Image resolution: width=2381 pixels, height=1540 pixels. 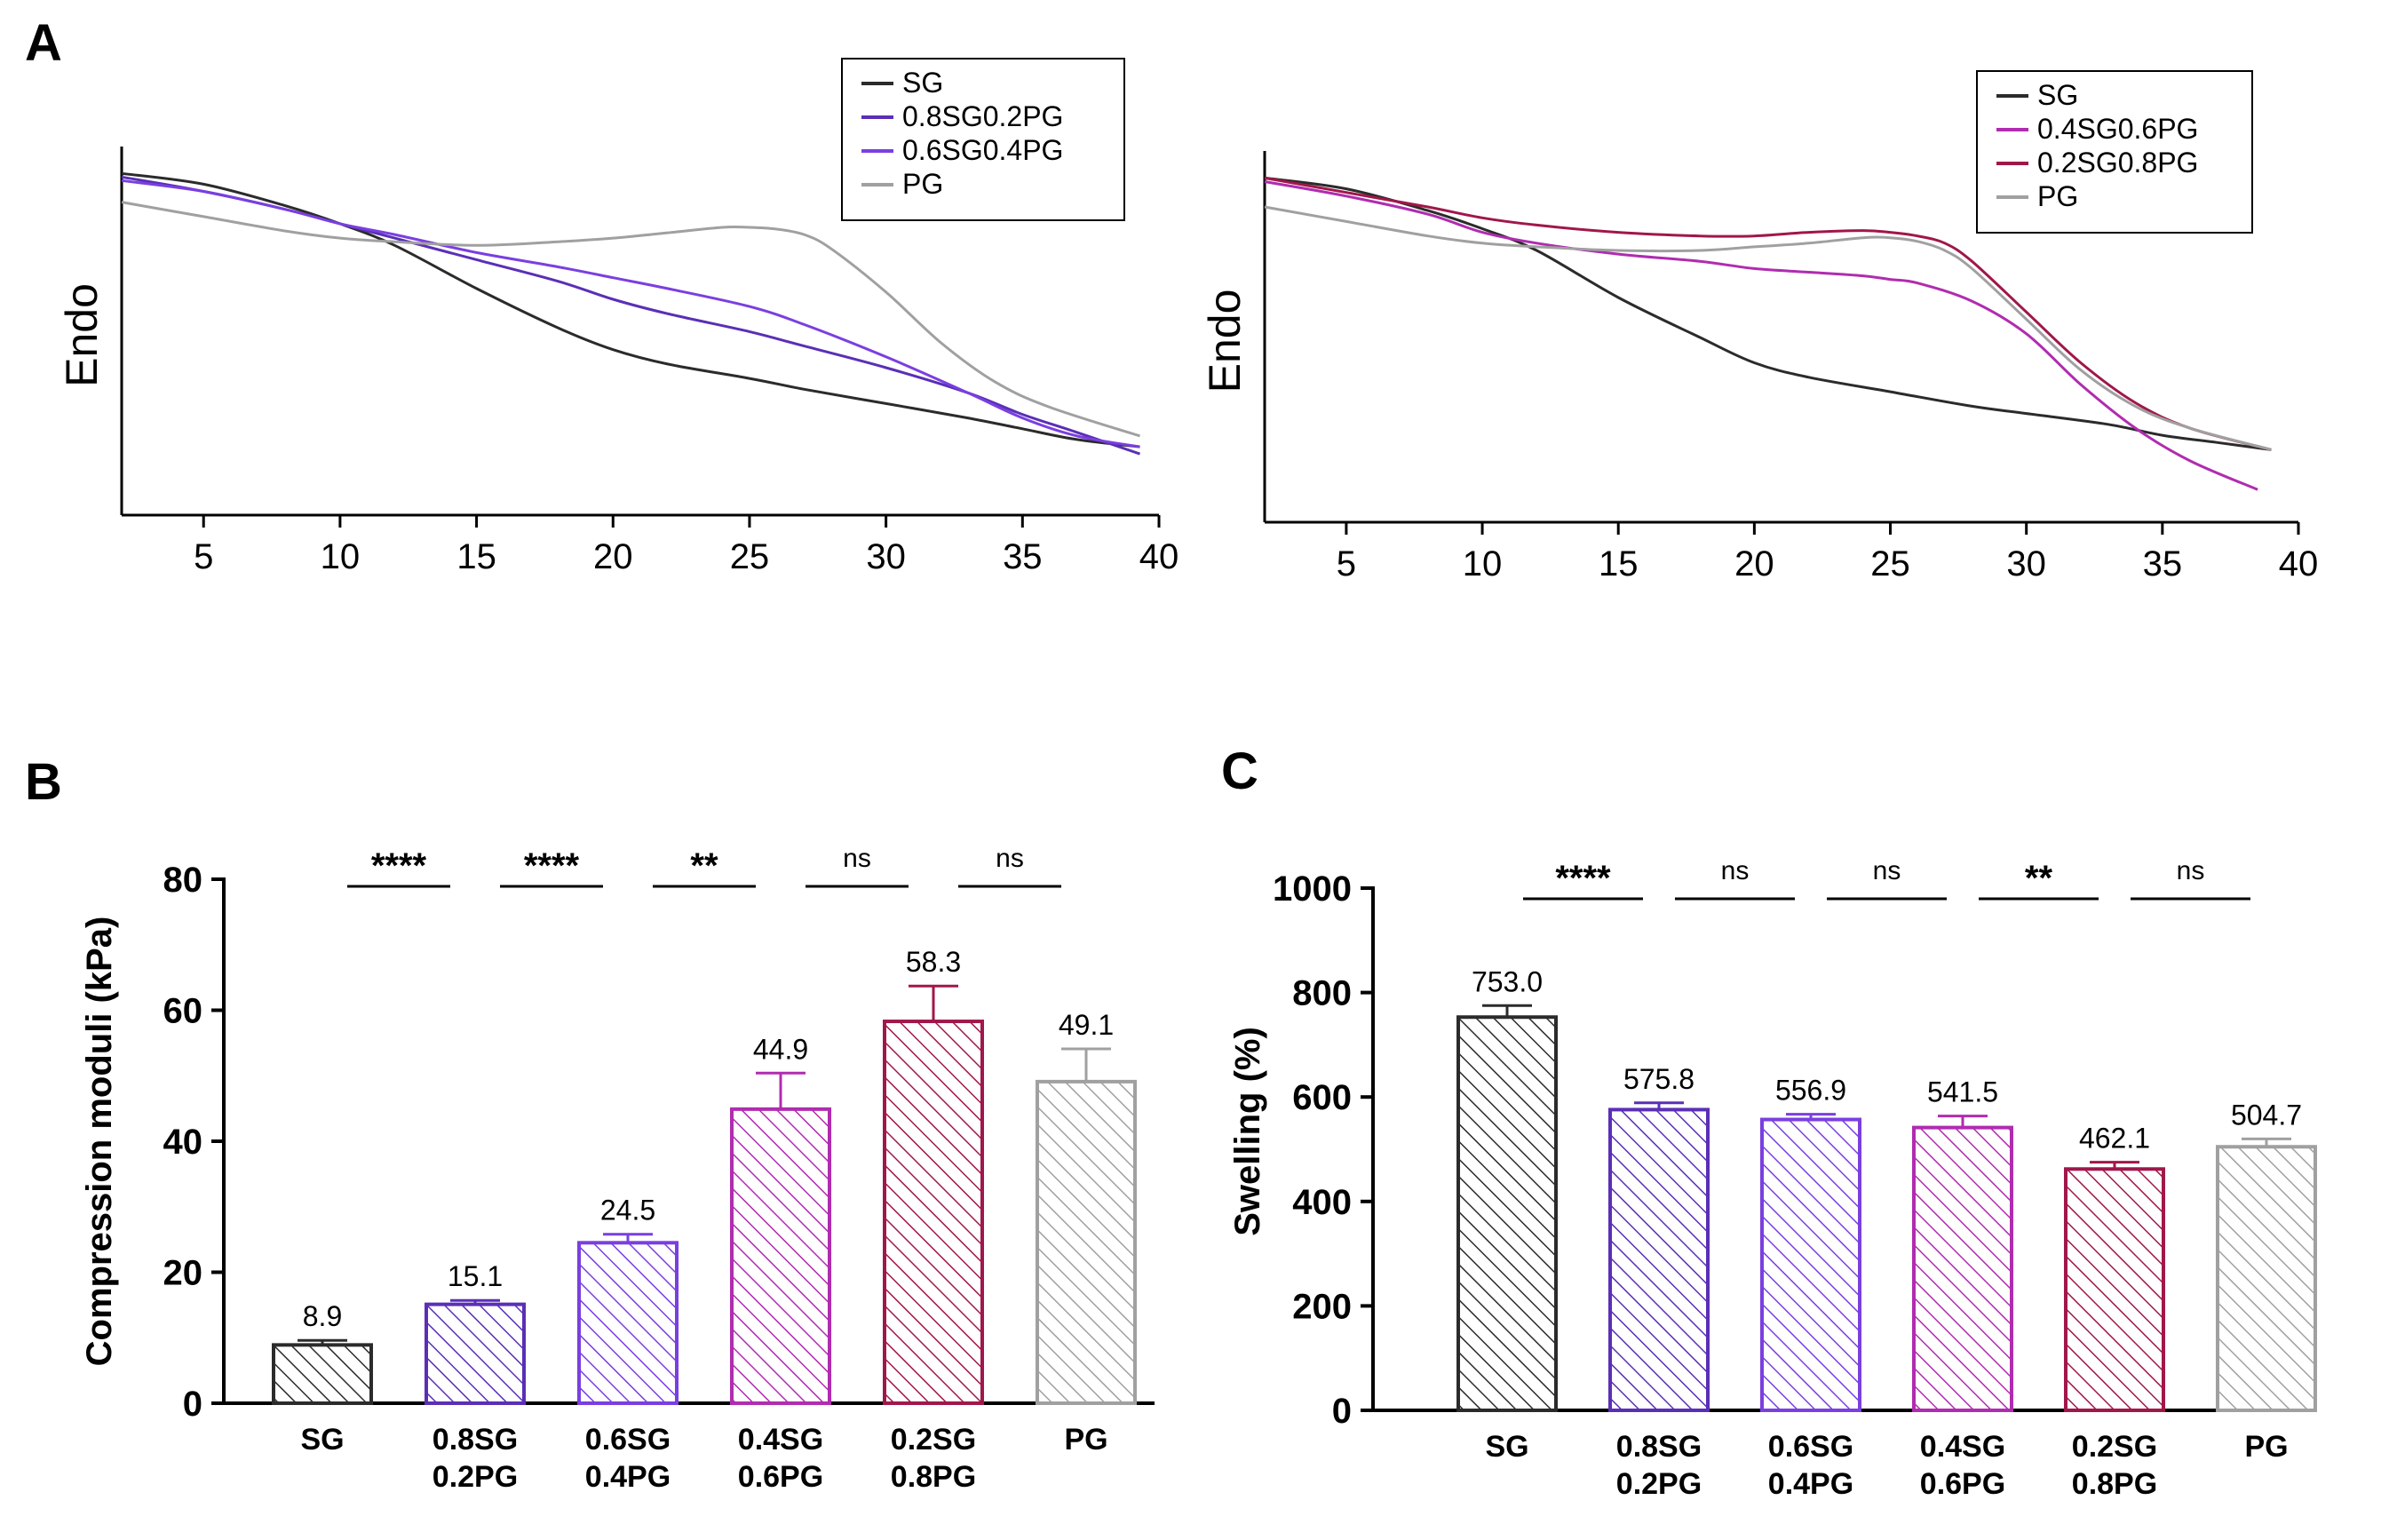 I want to click on x-tick-label: 15, so click(x=1619, y=563).